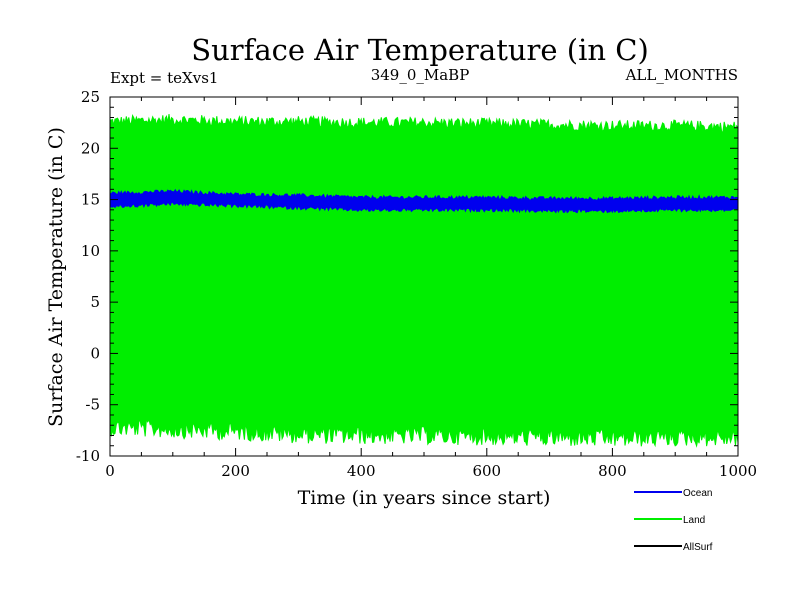 The width and height of the screenshot is (800, 600). What do you see at coordinates (56, 277) in the screenshot?
I see `y-axis-label: Surface Air Temperature (in C)` at bounding box center [56, 277].